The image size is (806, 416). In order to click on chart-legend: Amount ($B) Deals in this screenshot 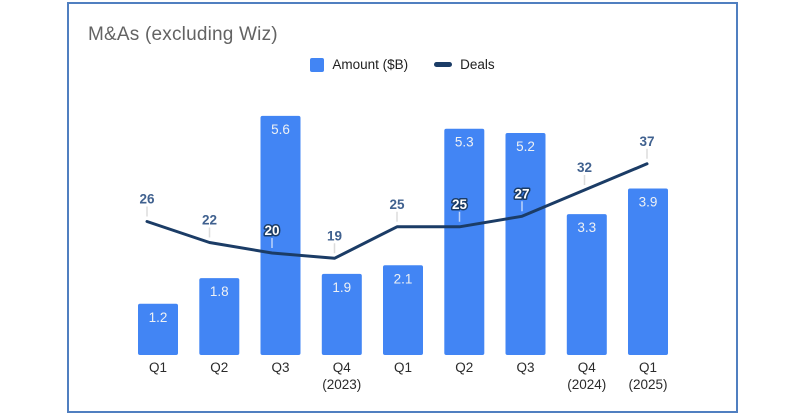, I will do `click(402, 64)`.